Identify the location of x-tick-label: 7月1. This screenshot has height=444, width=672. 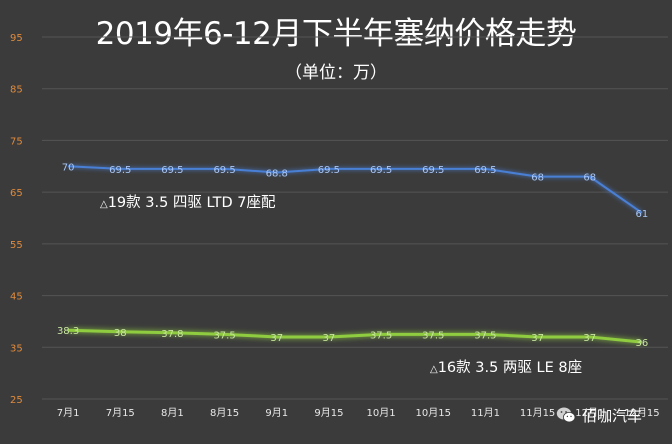
(68, 413).